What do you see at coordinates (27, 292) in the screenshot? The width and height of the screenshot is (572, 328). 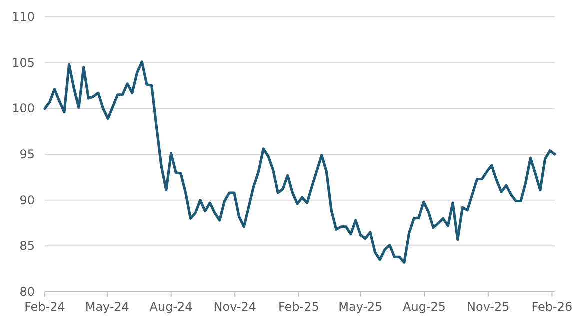 I see `y-tick-label: 80` at bounding box center [27, 292].